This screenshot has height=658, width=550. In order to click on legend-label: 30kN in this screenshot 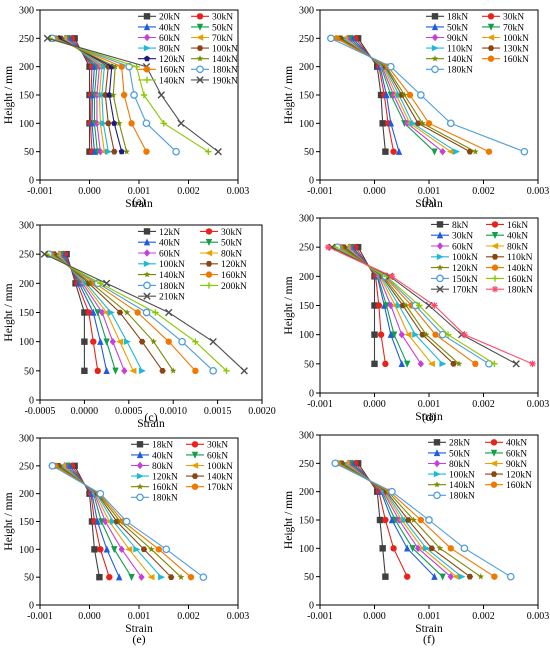, I will do `click(462, 237)`.